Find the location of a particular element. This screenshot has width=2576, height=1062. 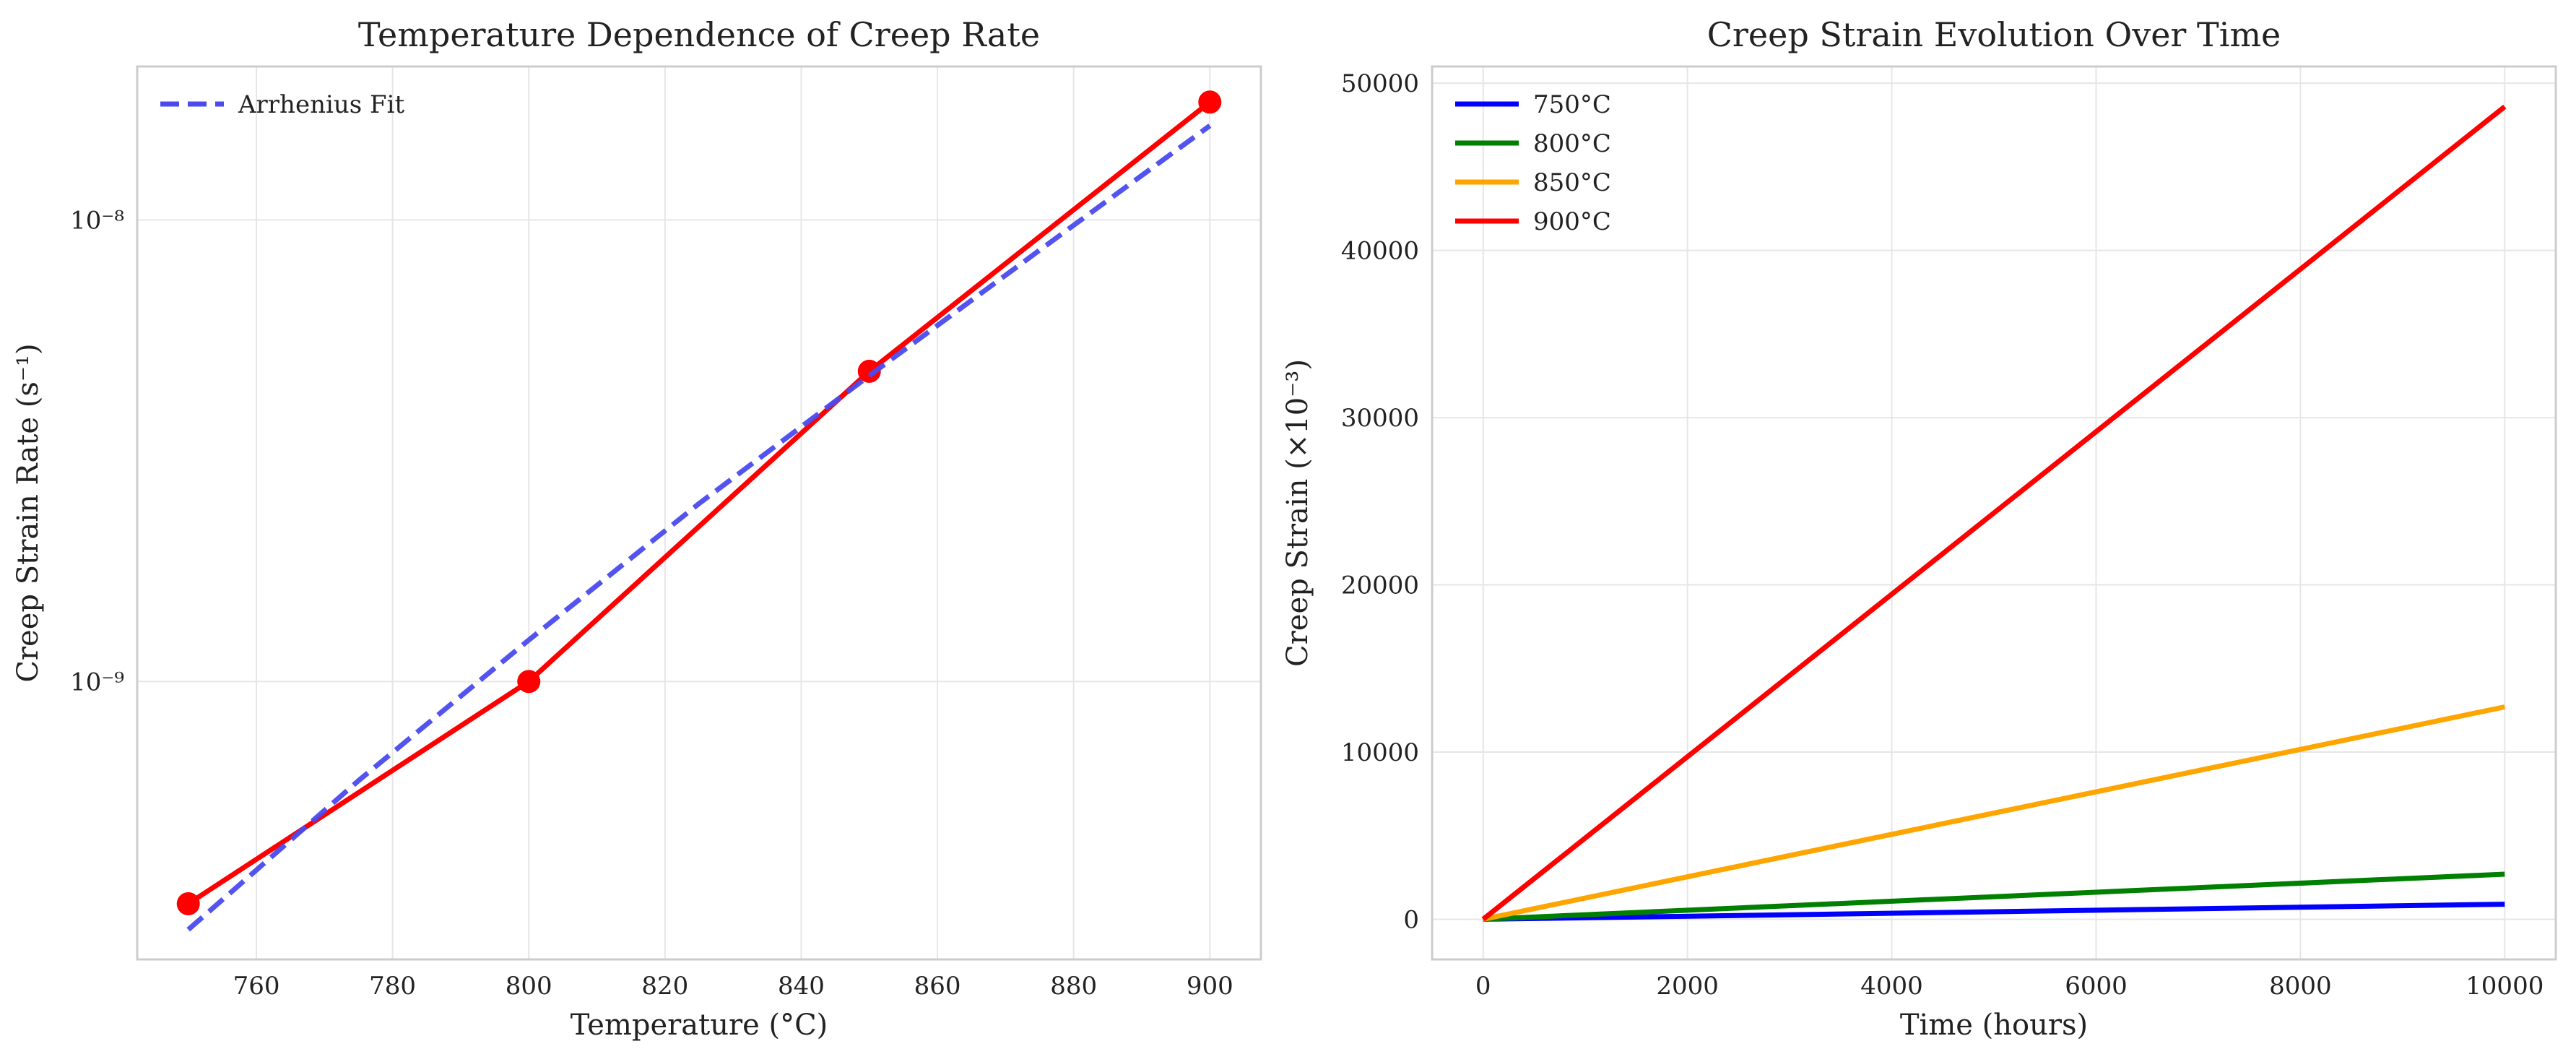

y-tick-label: 10000 is located at coordinates (1380, 752).